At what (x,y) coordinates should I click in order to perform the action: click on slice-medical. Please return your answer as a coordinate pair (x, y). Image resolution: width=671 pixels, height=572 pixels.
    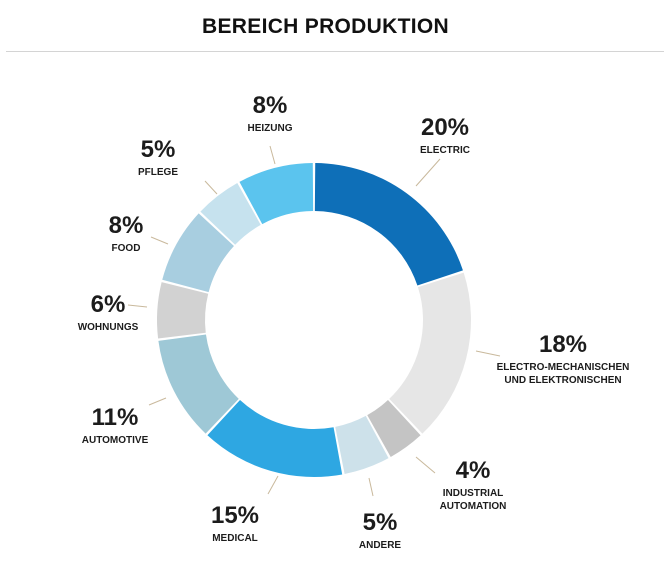
    Looking at the image, I should click on (275, 439).